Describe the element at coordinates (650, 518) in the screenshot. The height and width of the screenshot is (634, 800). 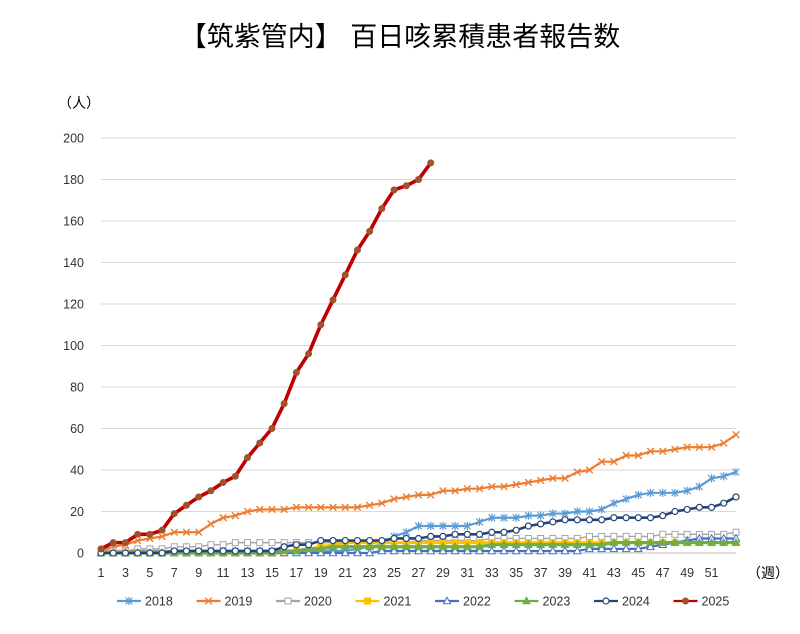
I see `point-2024-w46` at that location.